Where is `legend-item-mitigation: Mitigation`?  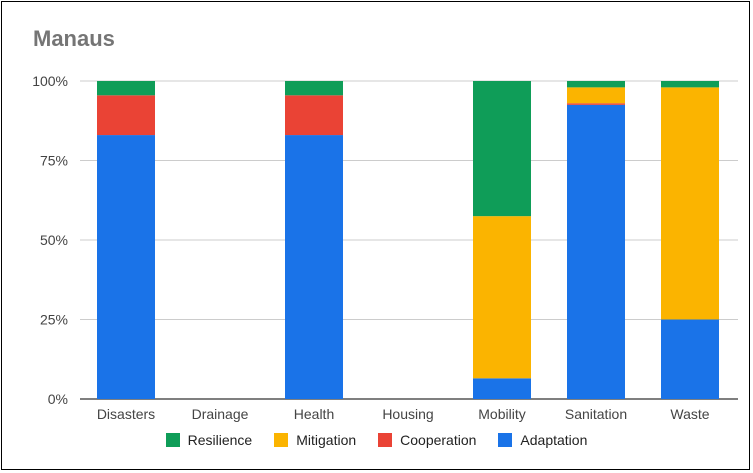
legend-item-mitigation: Mitigation is located at coordinates (315, 440).